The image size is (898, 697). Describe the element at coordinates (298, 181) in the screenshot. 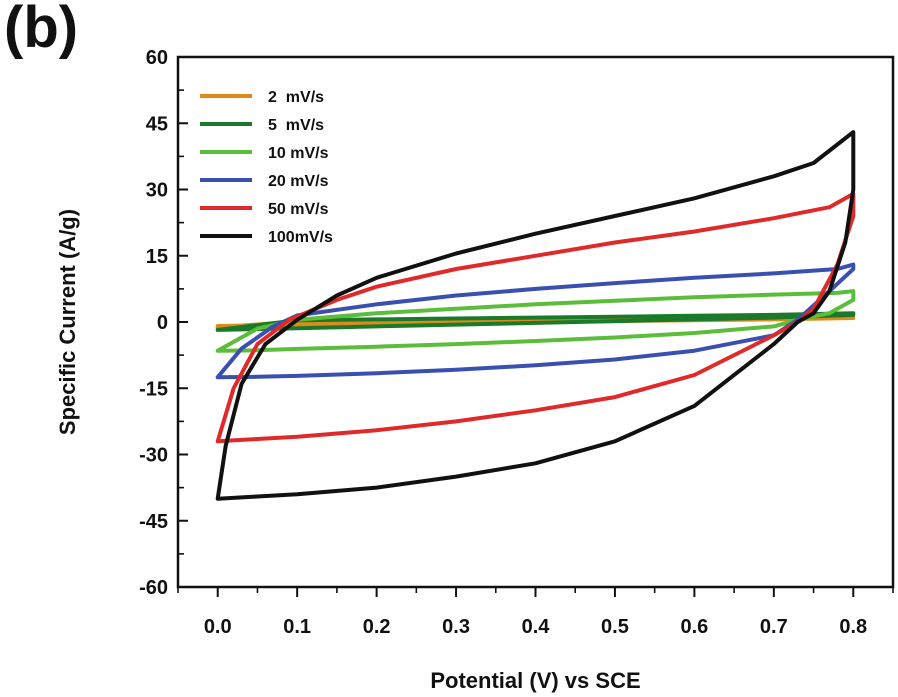

I see `legend-label: 20 mV/s` at that location.